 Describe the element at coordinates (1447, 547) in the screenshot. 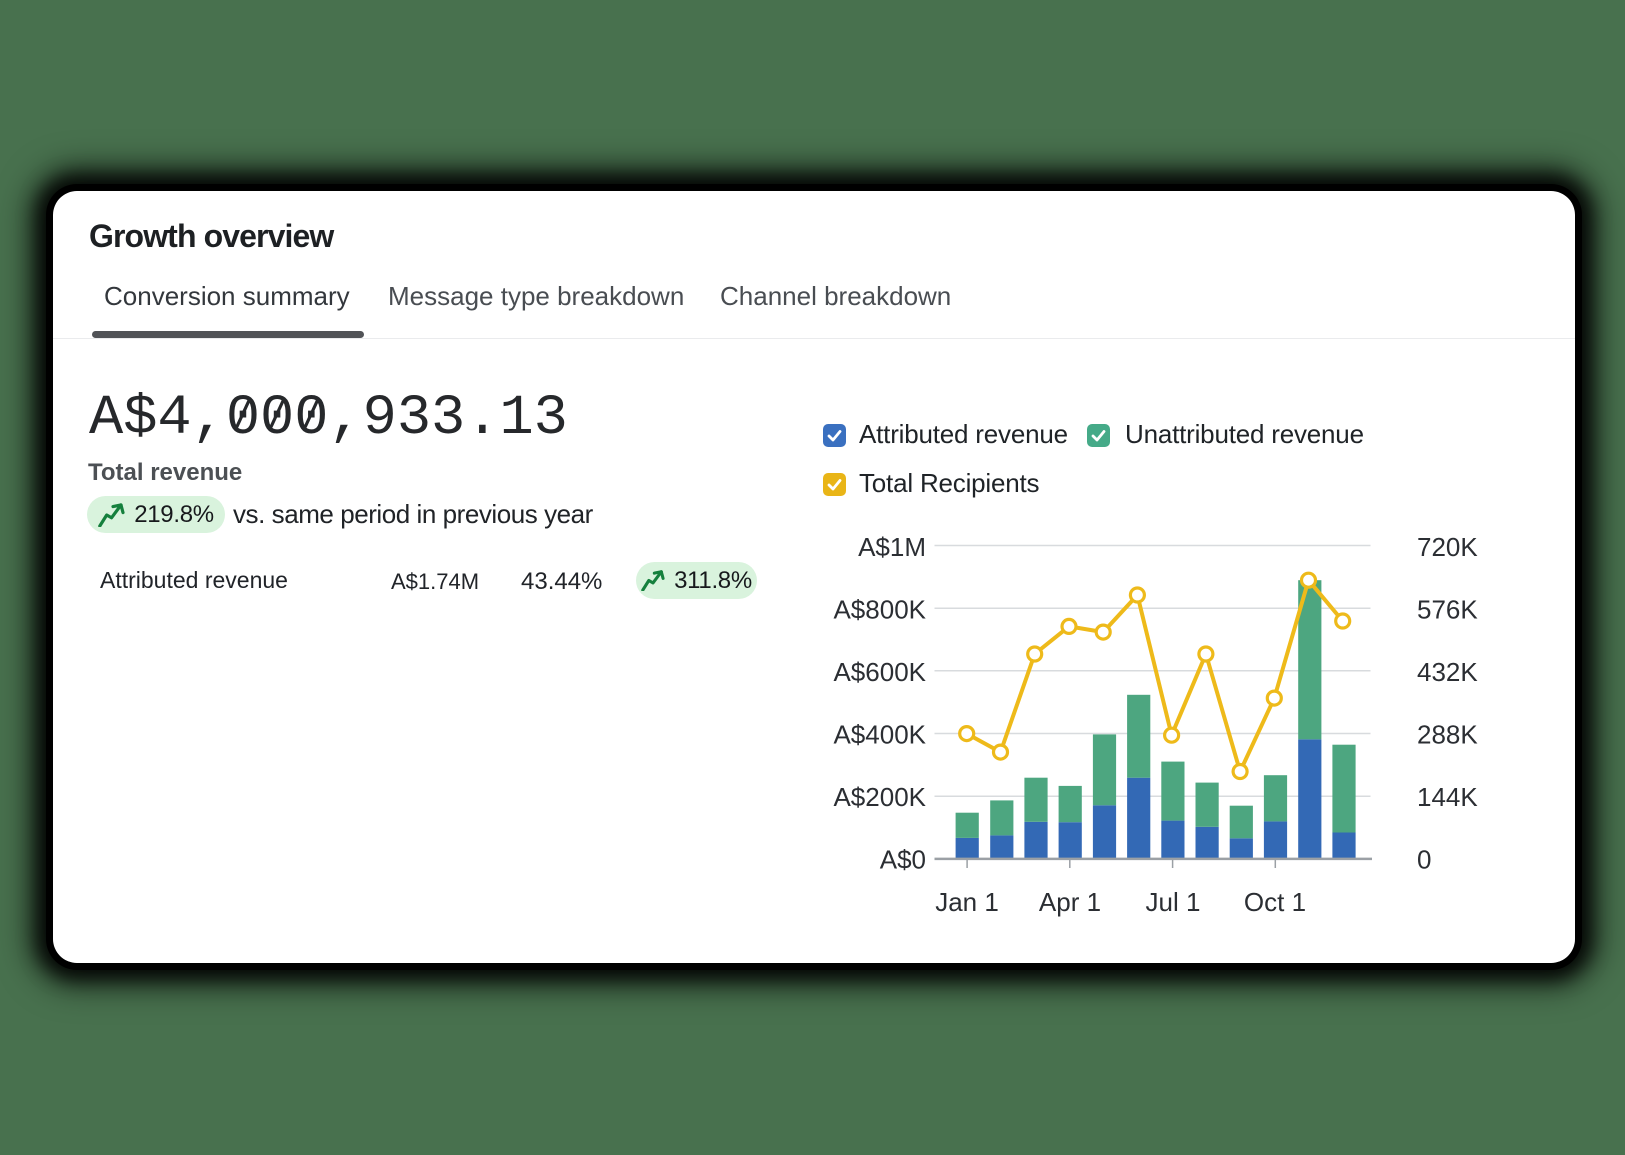

I see `svg-text: 720K` at that location.